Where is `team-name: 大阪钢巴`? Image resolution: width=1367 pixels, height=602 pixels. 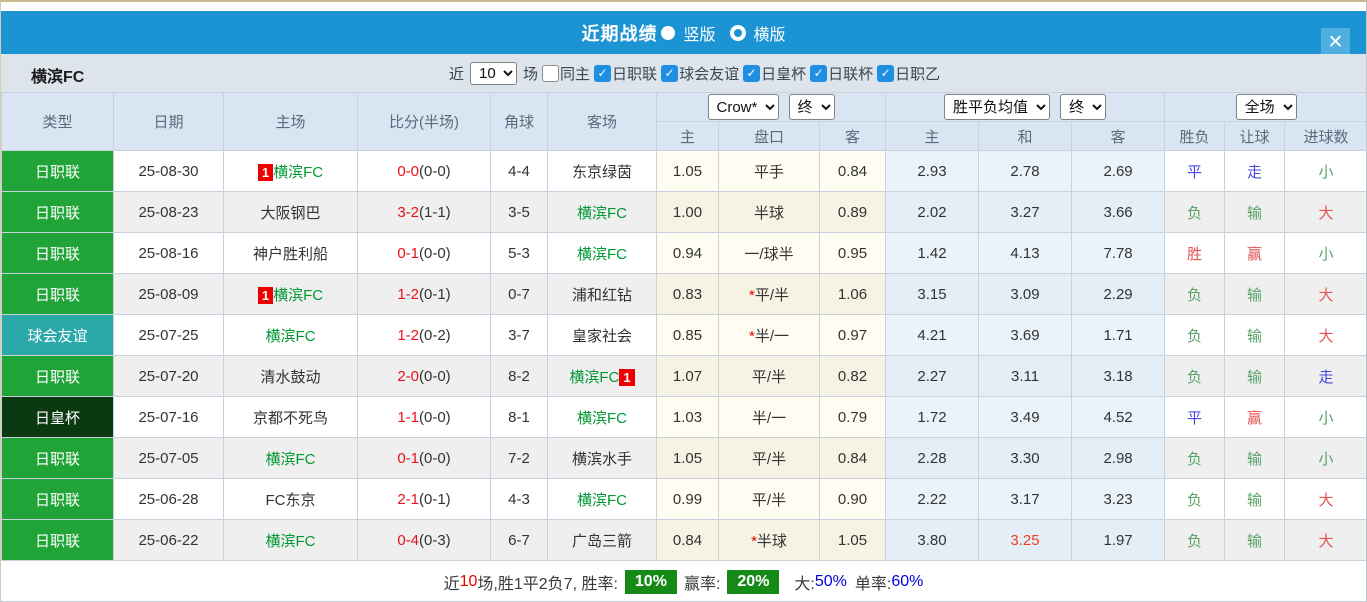 team-name: 大阪钢巴 is located at coordinates (290, 213).